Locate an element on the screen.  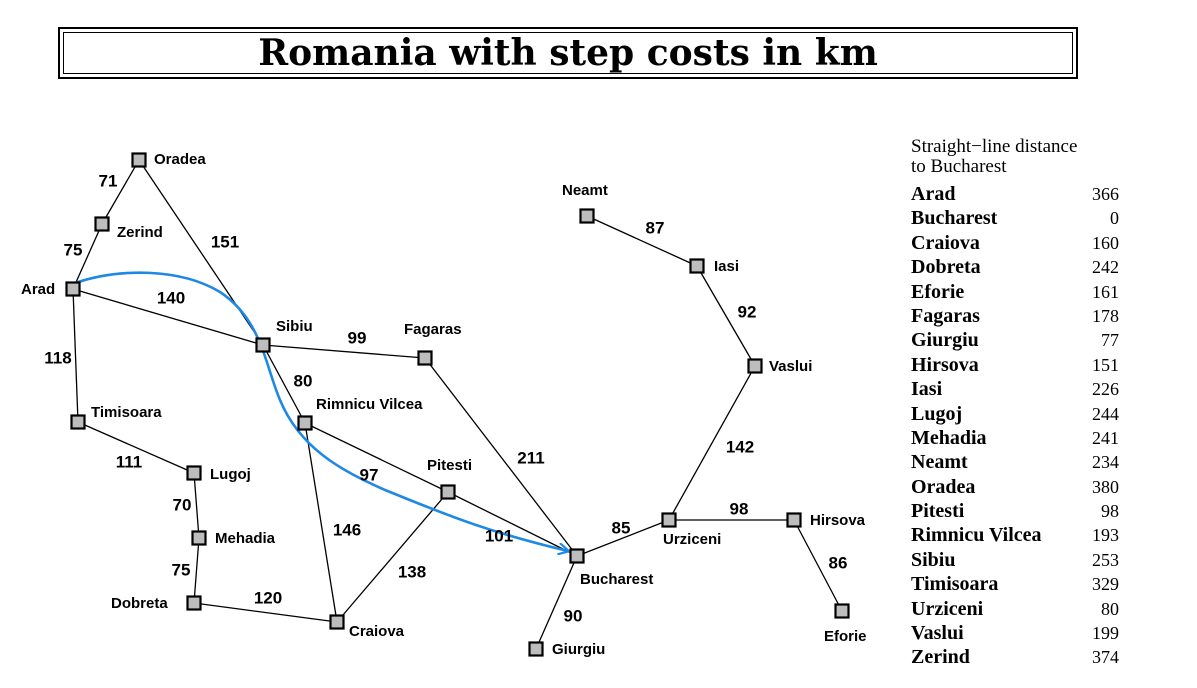
sld-heading: Straight−line distance to Bucharest is located at coordinates (1015, 157).